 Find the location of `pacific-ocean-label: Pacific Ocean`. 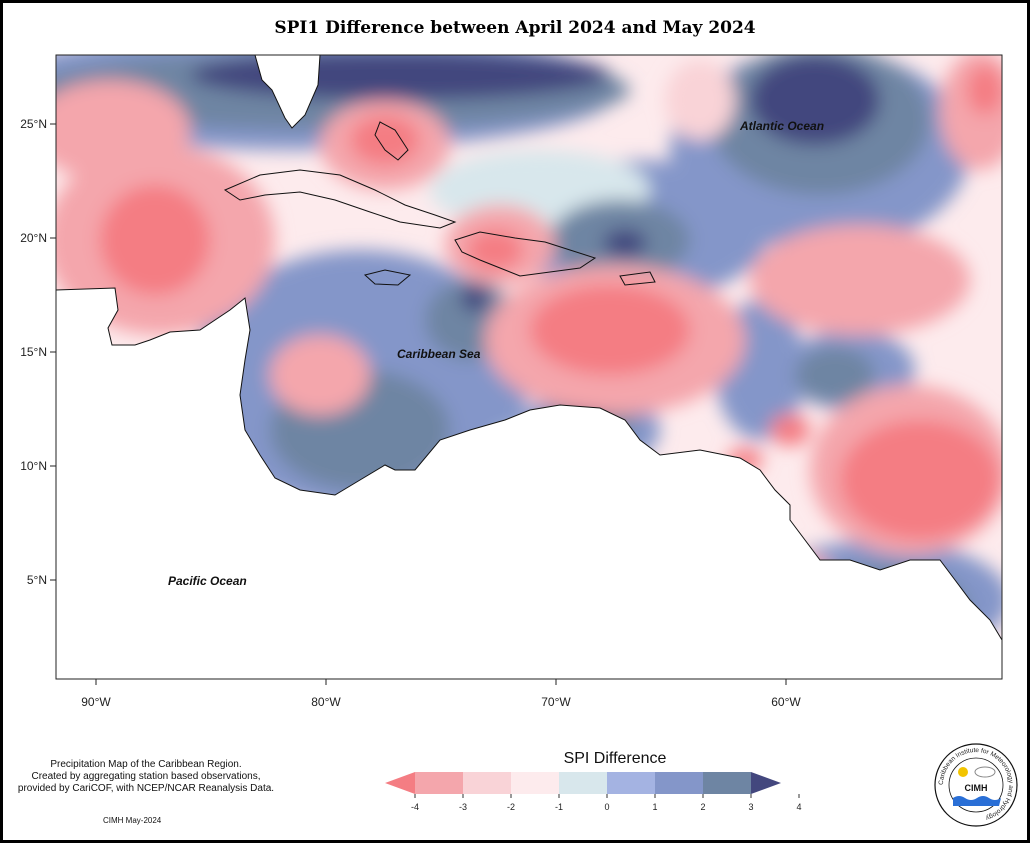

pacific-ocean-label: Pacific Ocean is located at coordinates (207, 581).